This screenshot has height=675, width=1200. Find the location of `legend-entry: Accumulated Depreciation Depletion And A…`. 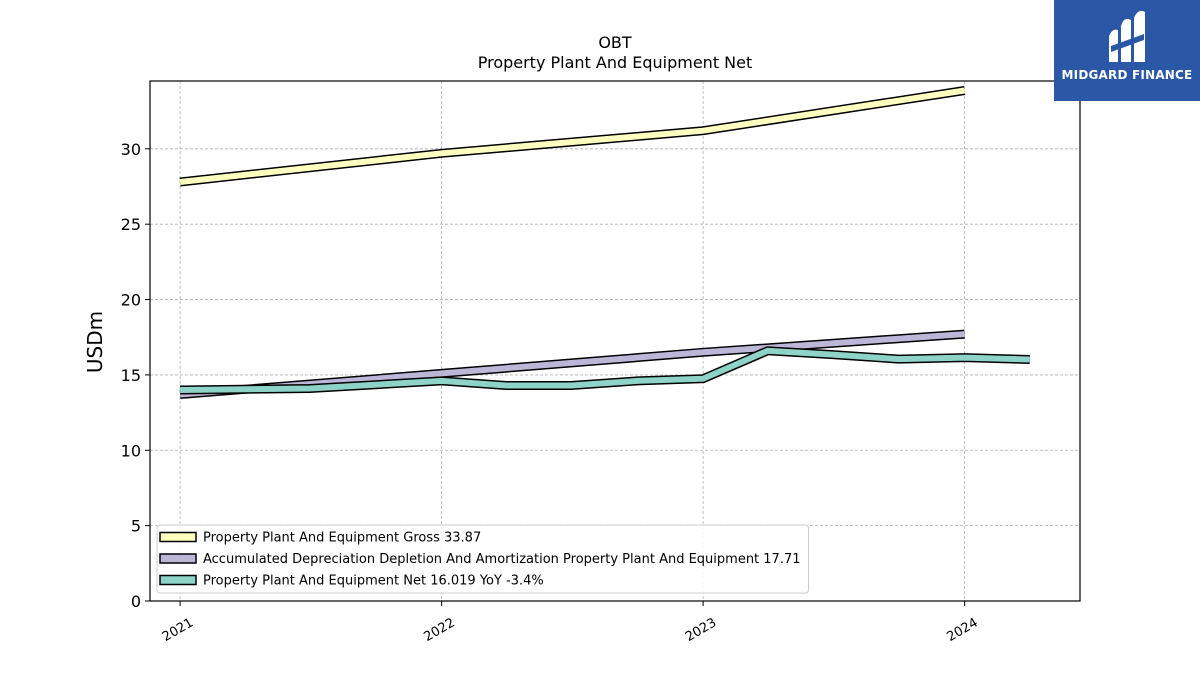

legend-entry: Accumulated Depreciation Depletion And A… is located at coordinates (502, 559).